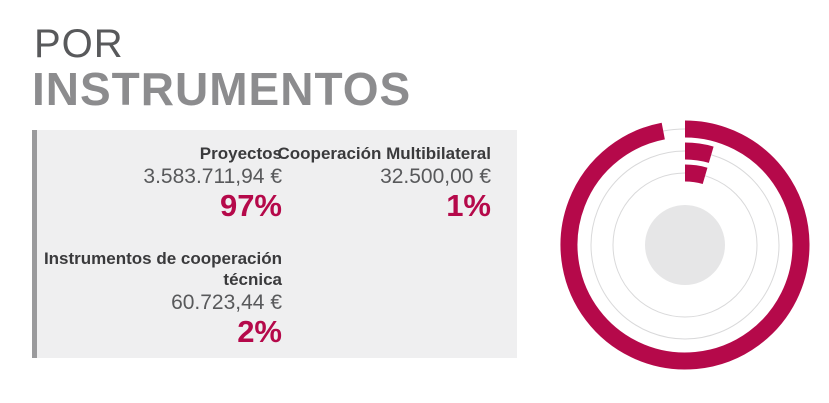 The image size is (829, 403). I want to click on legend-item-proyectos: Proyectos 3.583.711,94 € 97%, so click(172, 183).